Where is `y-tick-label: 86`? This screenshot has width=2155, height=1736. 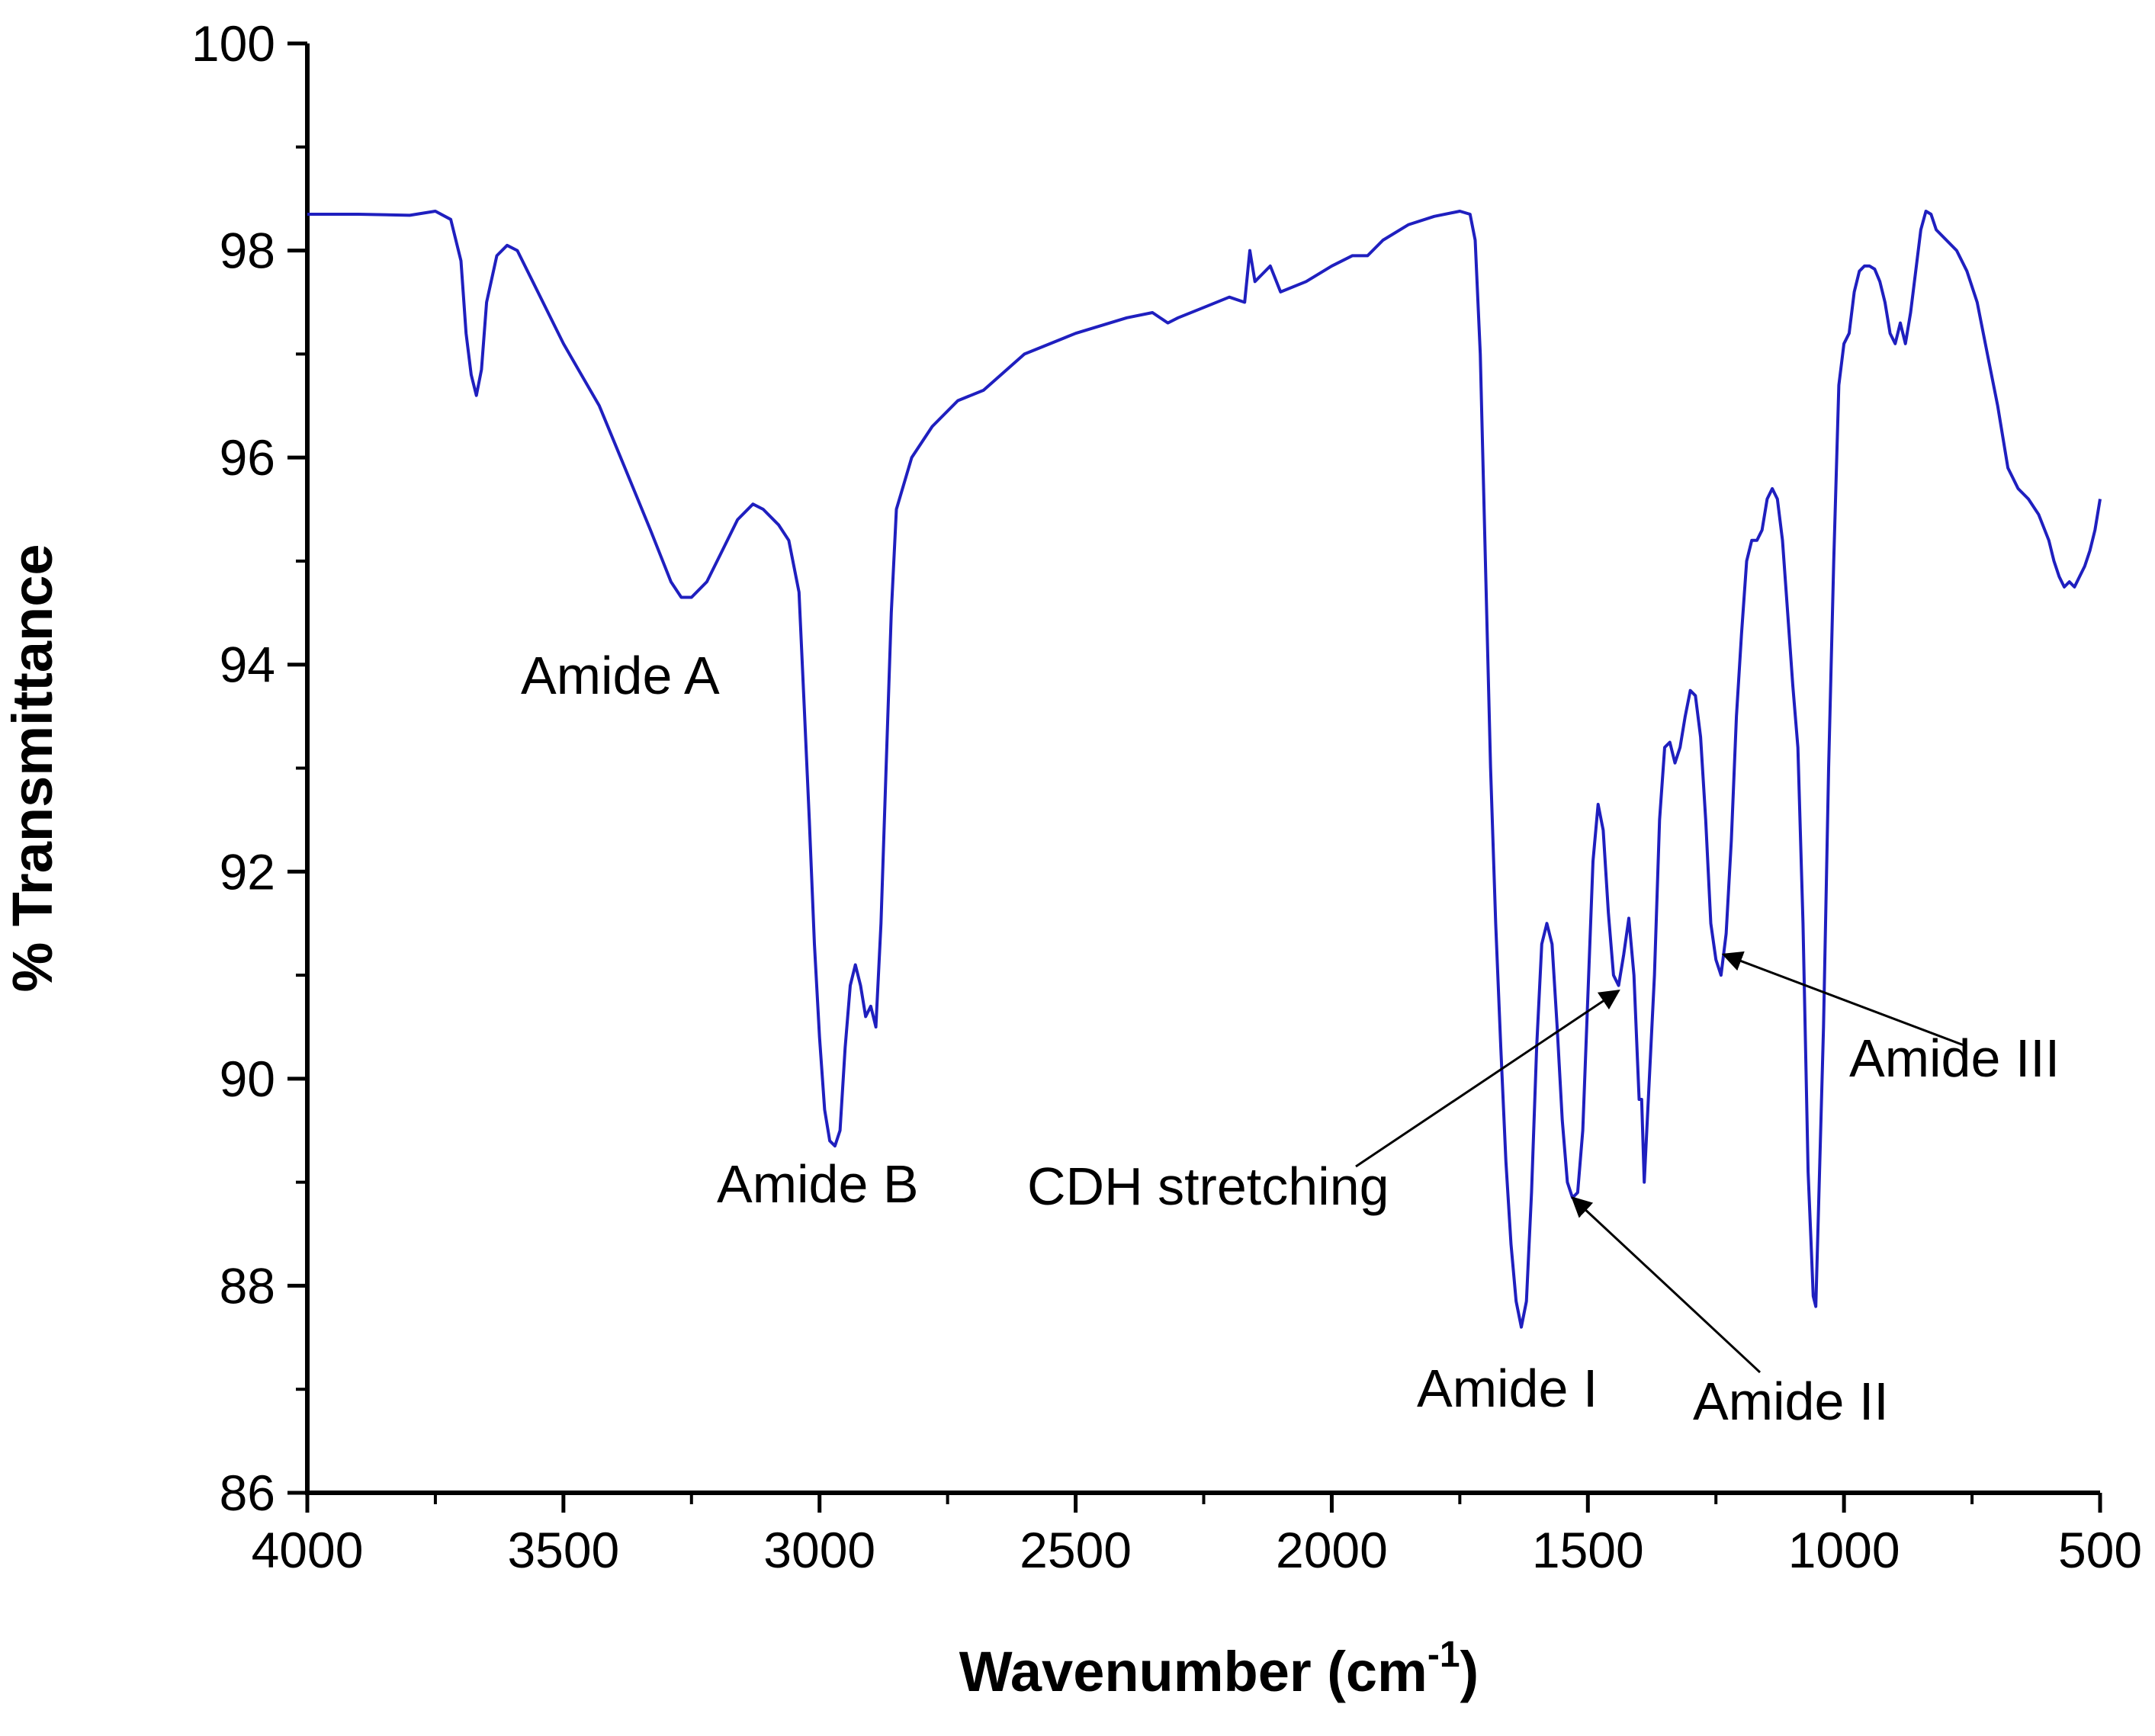 y-tick-label: 86 is located at coordinates (247, 1493).